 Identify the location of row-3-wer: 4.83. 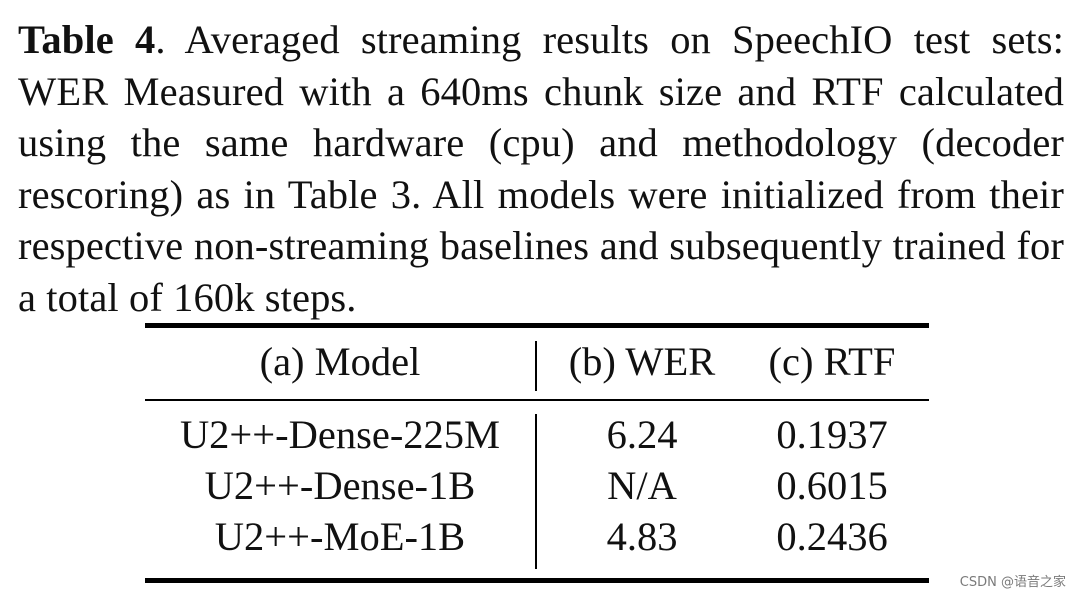
(642, 536).